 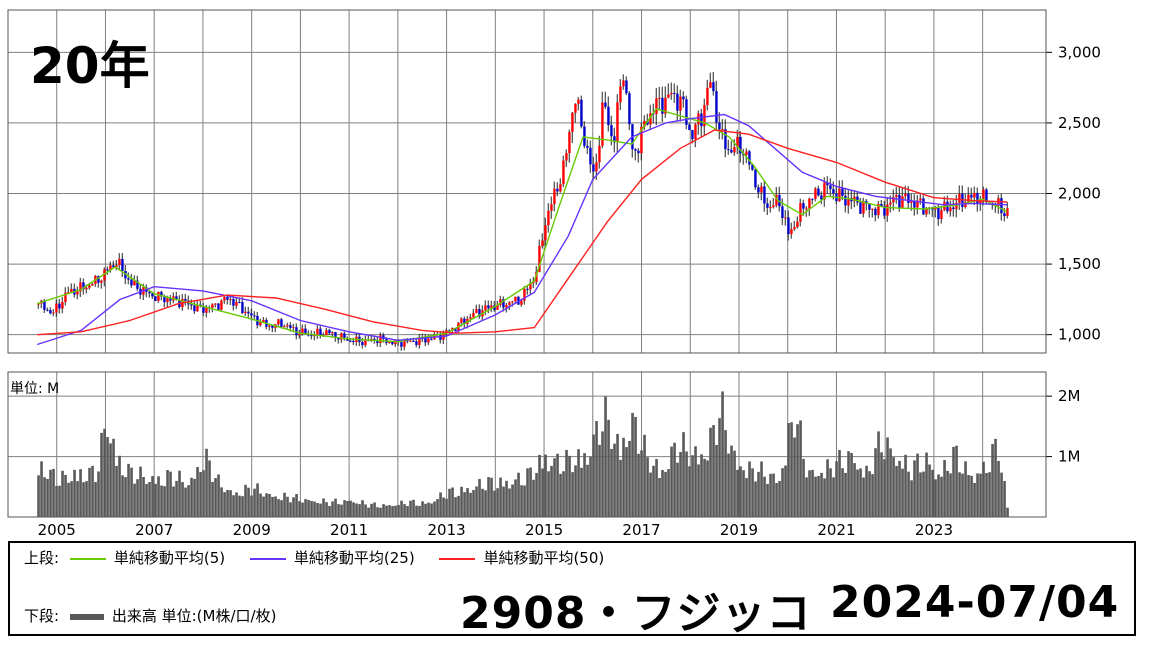 I want to click on x-tick-label: 2019, so click(x=739, y=530).